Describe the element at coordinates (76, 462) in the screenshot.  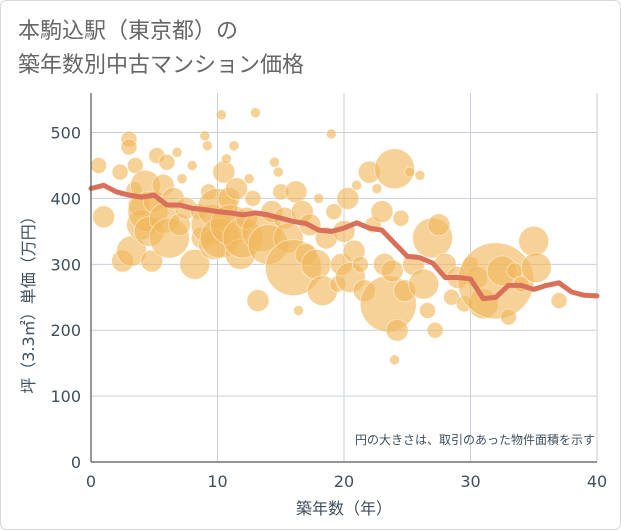
I see `y-tick-label: 0` at that location.